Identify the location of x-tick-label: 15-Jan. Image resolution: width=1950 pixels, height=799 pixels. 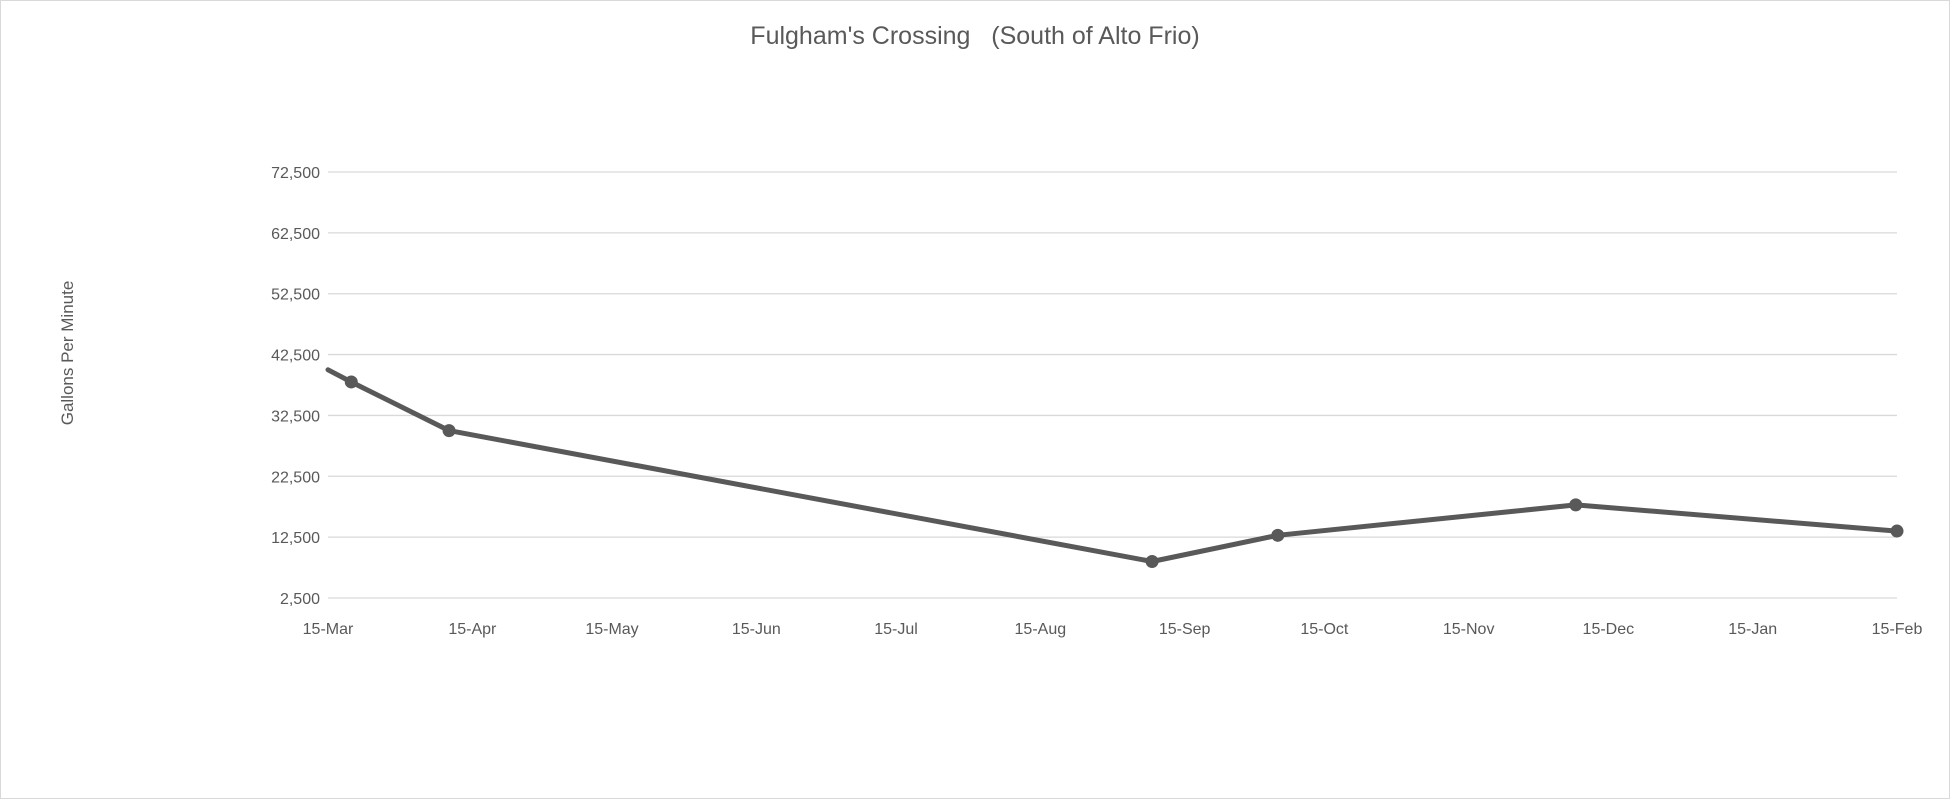
(1752, 629).